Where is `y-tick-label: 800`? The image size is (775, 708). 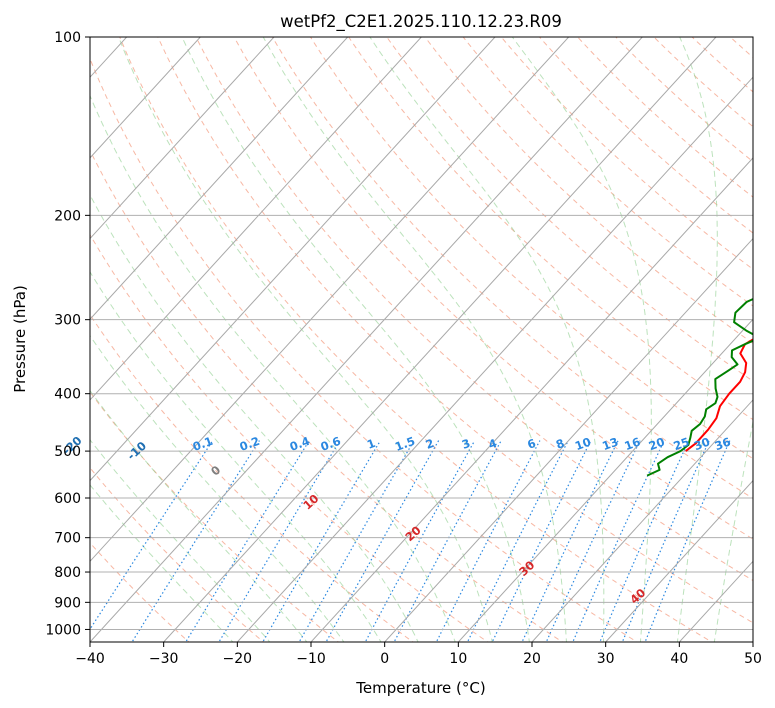
y-tick-label: 800 is located at coordinates (67, 573).